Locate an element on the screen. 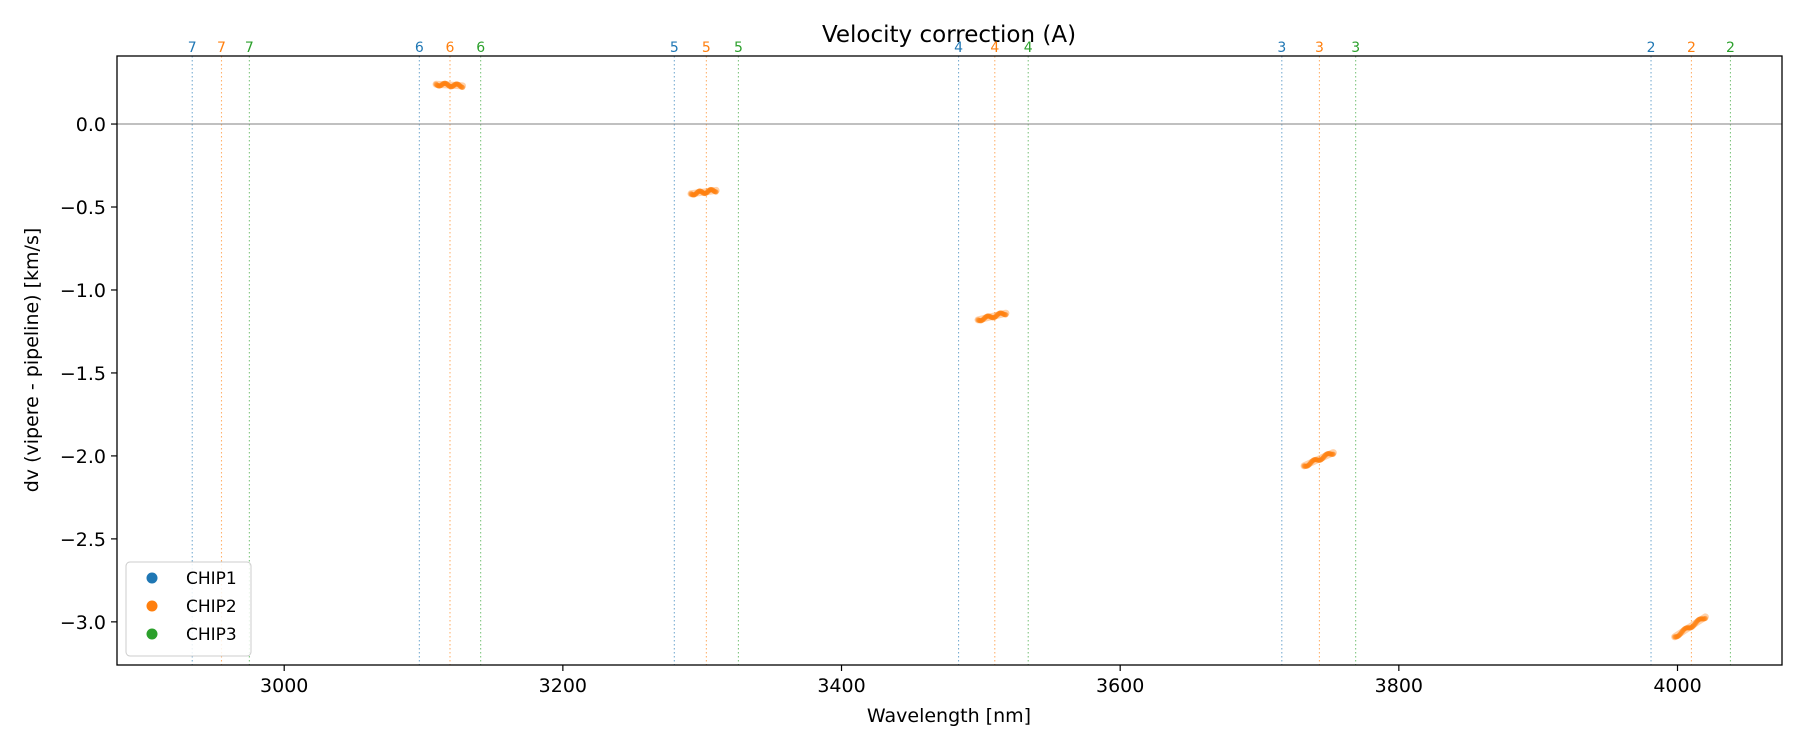  x-axis-label: Wavelength [nm] is located at coordinates (949, 716).